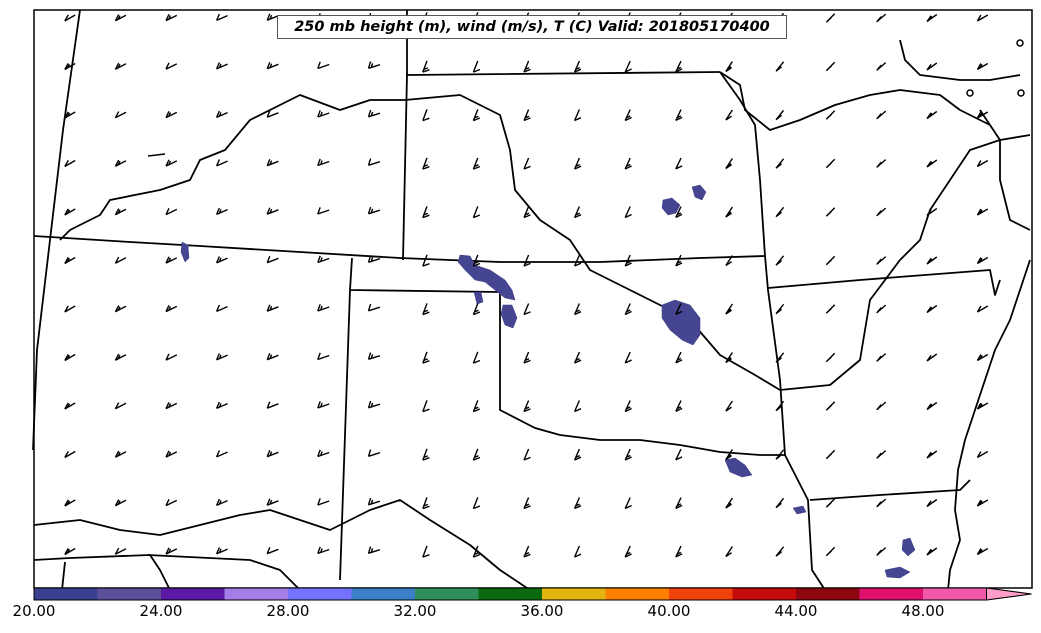 Image resolution: width=1041 pixels, height=633 pixels. I want to click on river-upper, so click(960, 60).